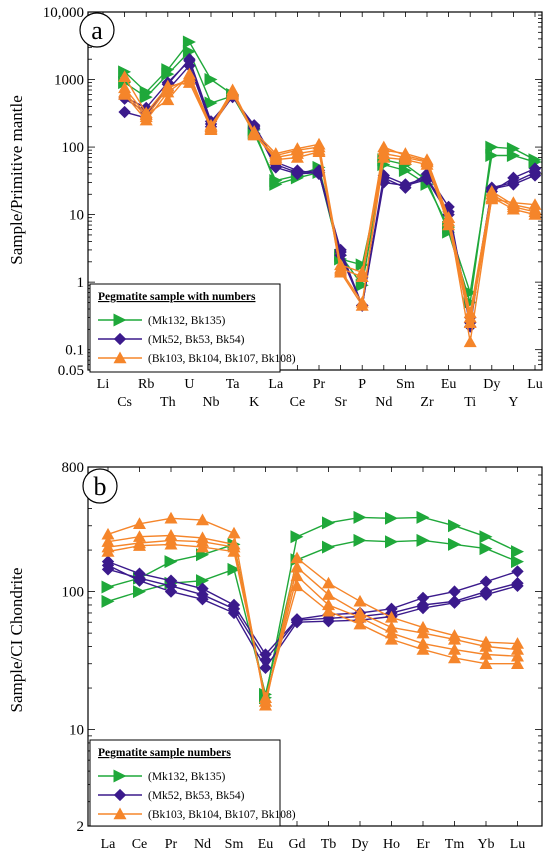 This screenshot has height=859, width=550. What do you see at coordinates (168, 402) in the screenshot?
I see `x-tick-label: Th` at bounding box center [168, 402].